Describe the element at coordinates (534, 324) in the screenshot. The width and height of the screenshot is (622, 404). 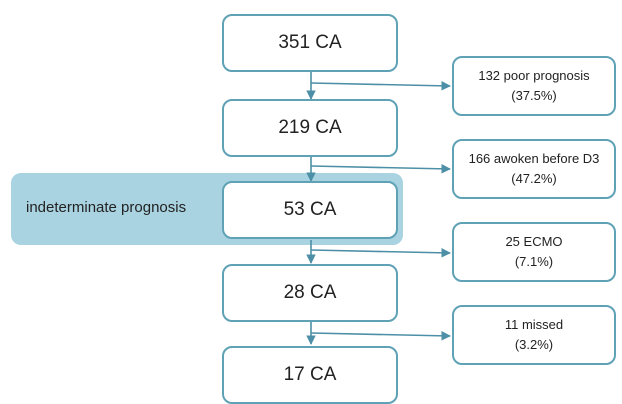
I see `side-box-4-line1: 11 missed` at that location.